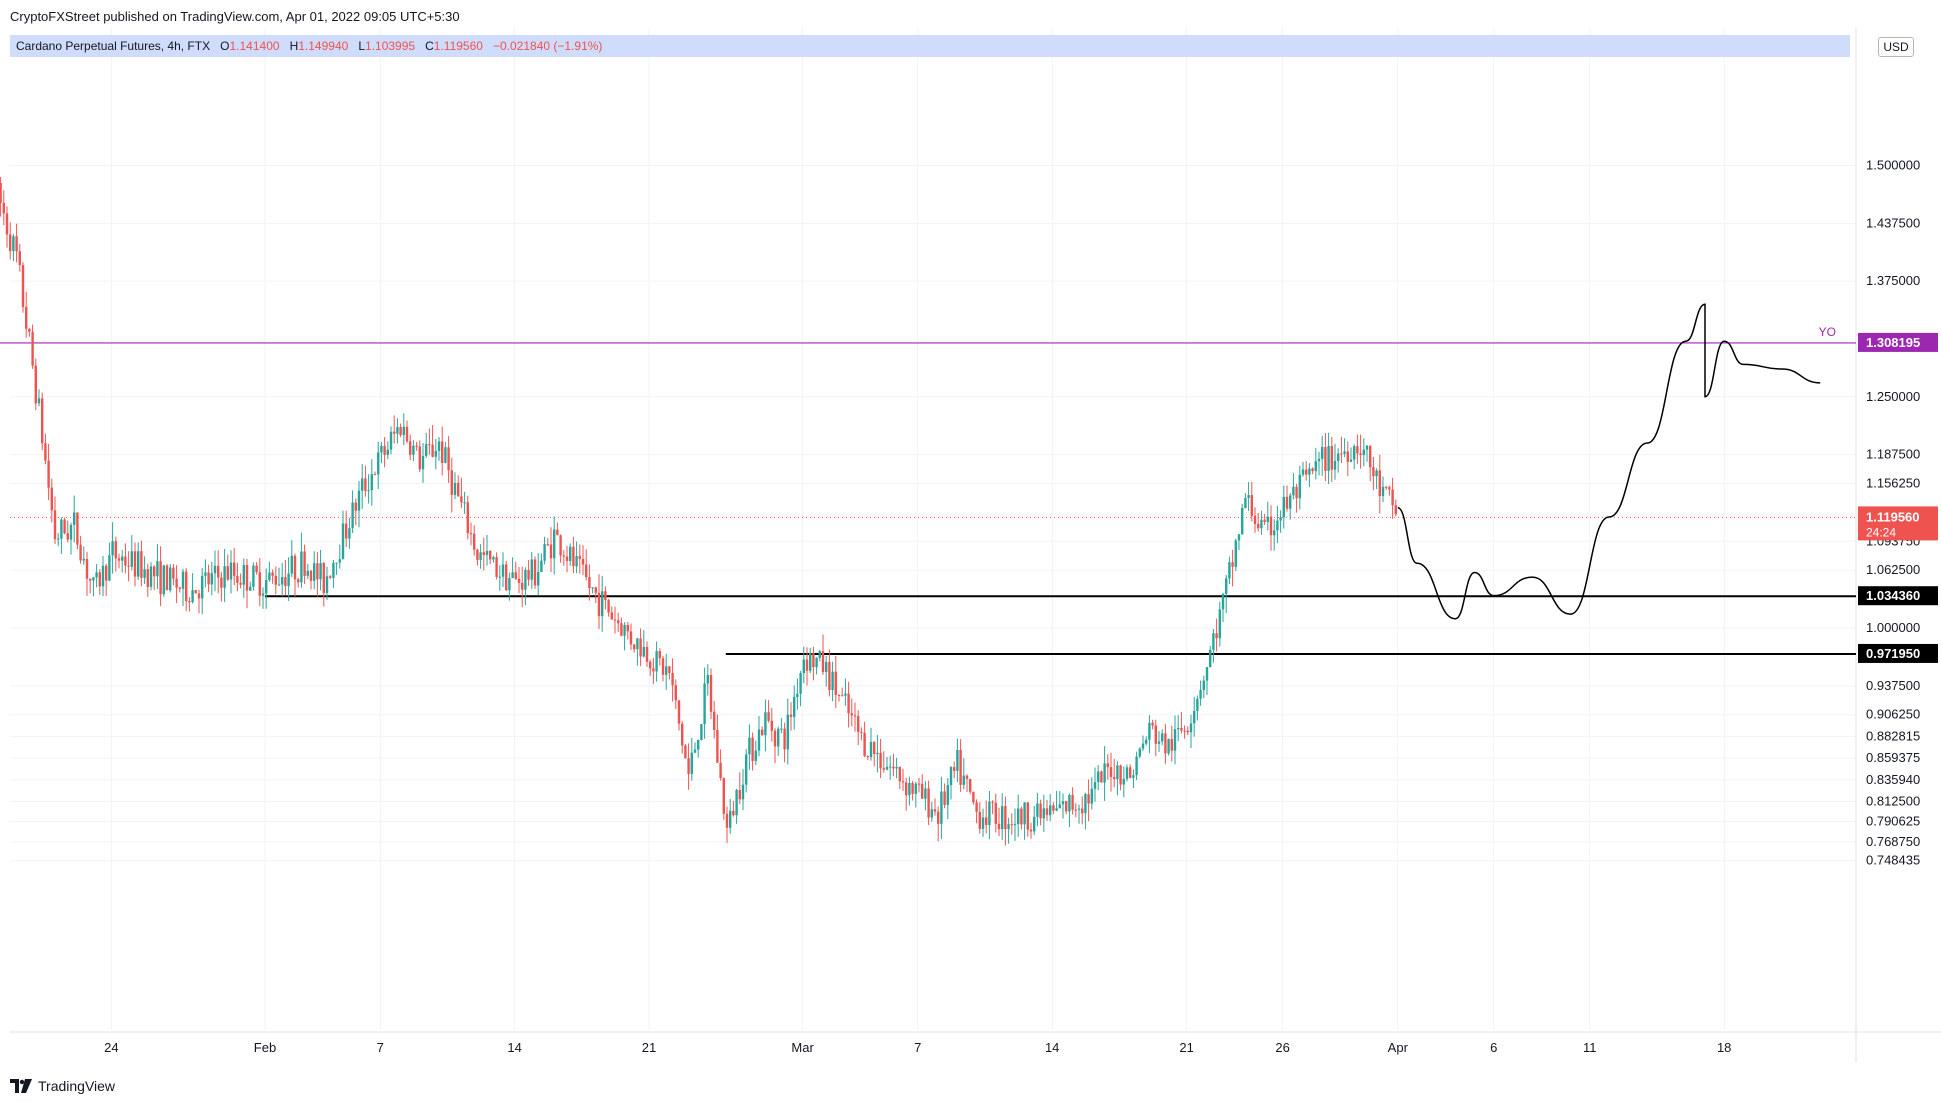 Image resolution: width=1941 pixels, height=1103 pixels. What do you see at coordinates (254, 46) in the screenshot?
I see `open-value: 1.141400` at bounding box center [254, 46].